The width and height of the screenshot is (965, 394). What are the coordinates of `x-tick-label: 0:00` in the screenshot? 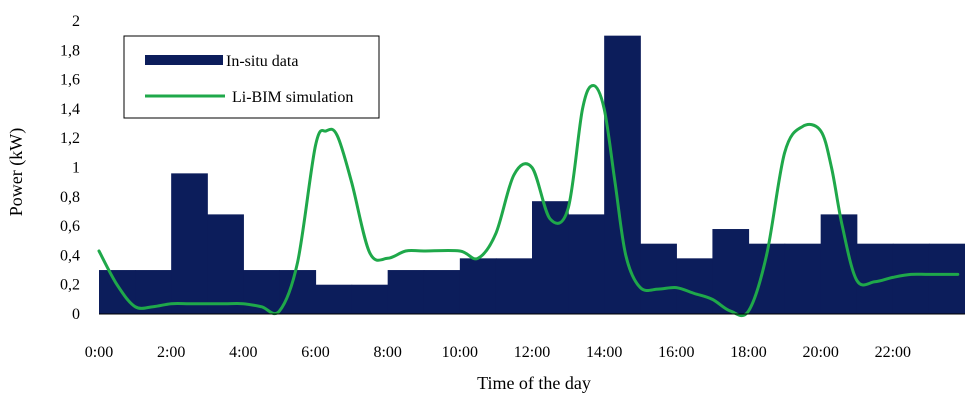 It's located at (99, 352).